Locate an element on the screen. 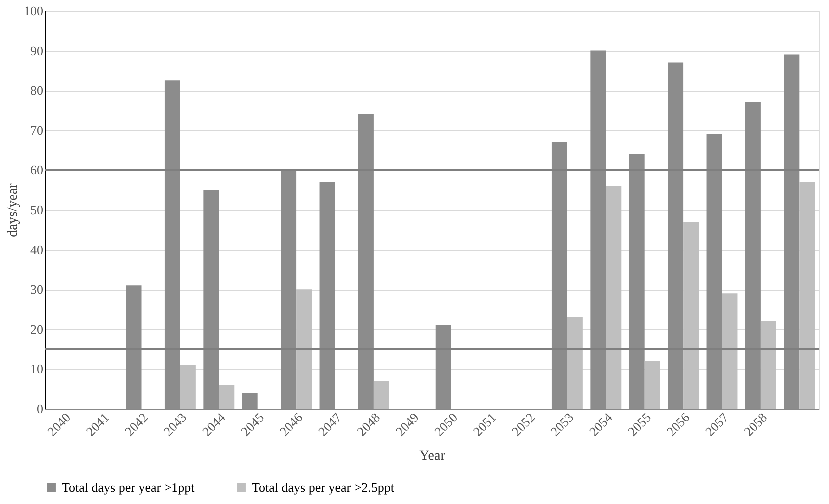 The height and width of the screenshot is (504, 829). y-tick-label: 10 is located at coordinates (37, 369).